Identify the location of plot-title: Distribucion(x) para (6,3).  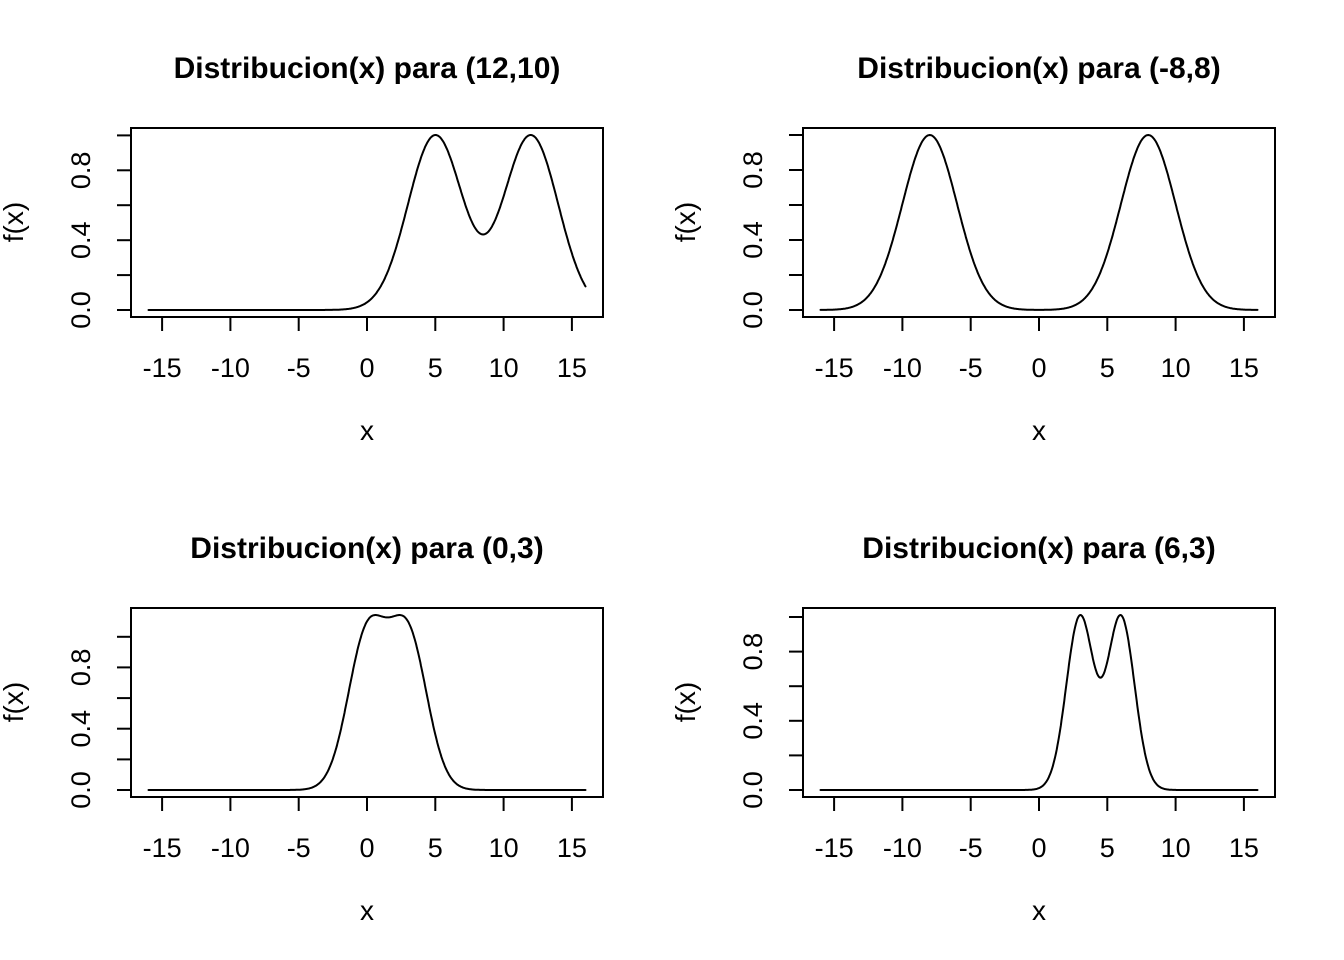
(1038, 548).